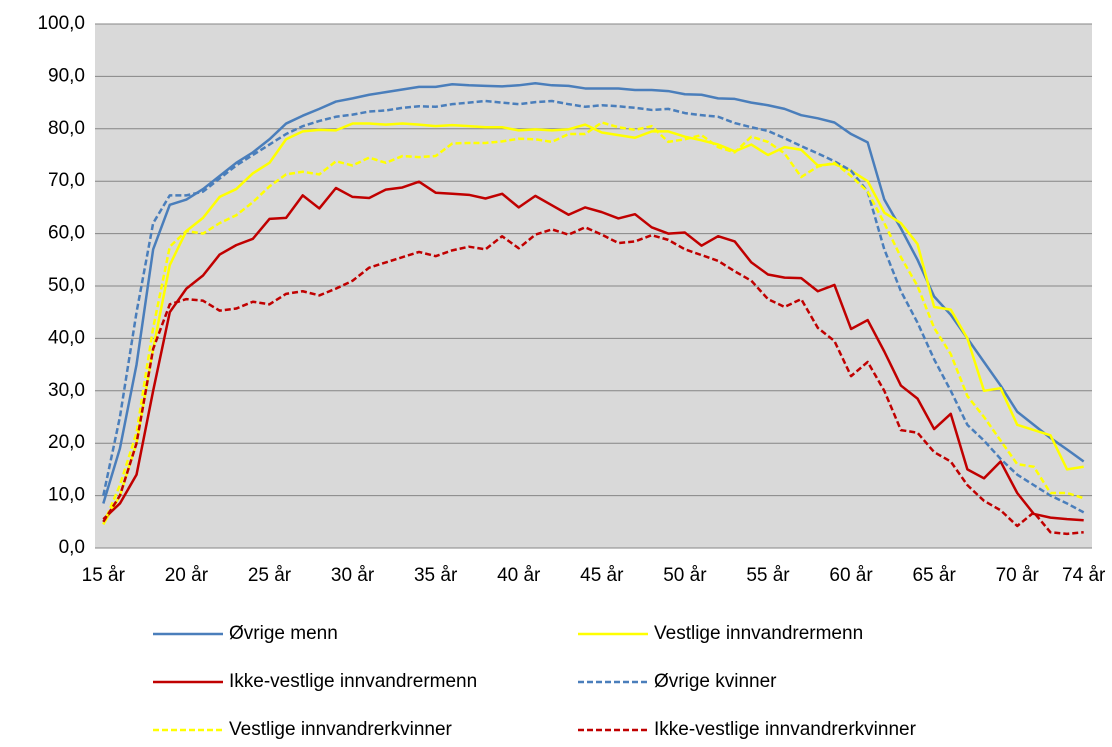 This screenshot has height=747, width=1112. Describe the element at coordinates (758, 633) in the screenshot. I see `legend-label: Vestlige innvandrermenn` at that location.